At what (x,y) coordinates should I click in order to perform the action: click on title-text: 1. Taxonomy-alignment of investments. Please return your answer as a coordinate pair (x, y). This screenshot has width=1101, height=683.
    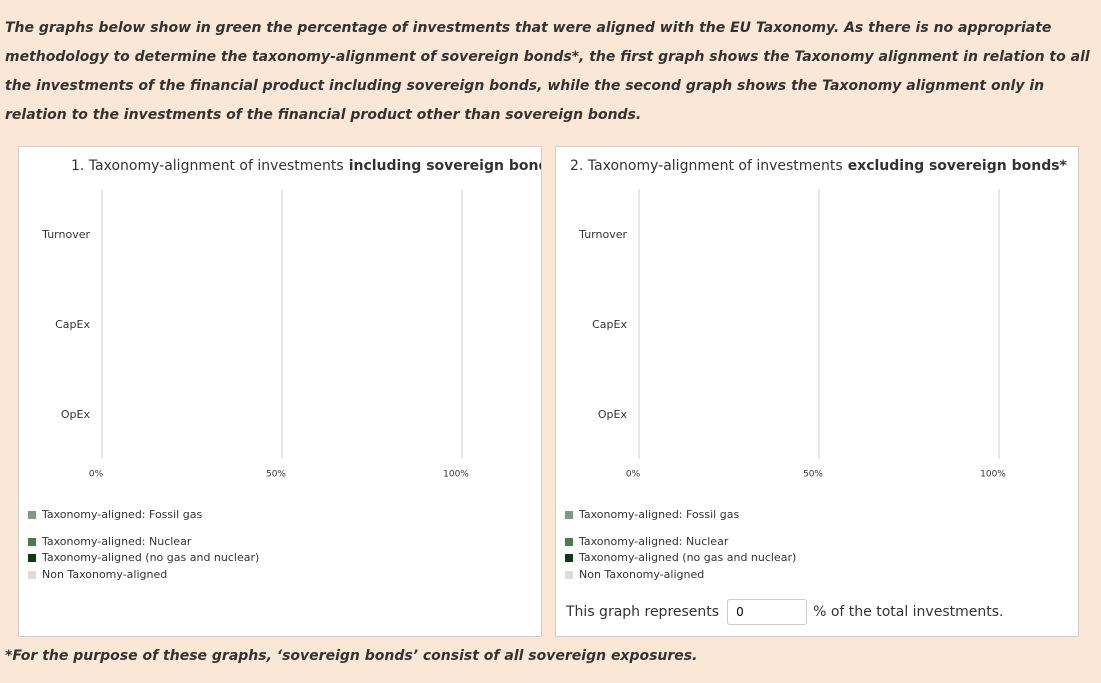
    Looking at the image, I should click on (207, 166).